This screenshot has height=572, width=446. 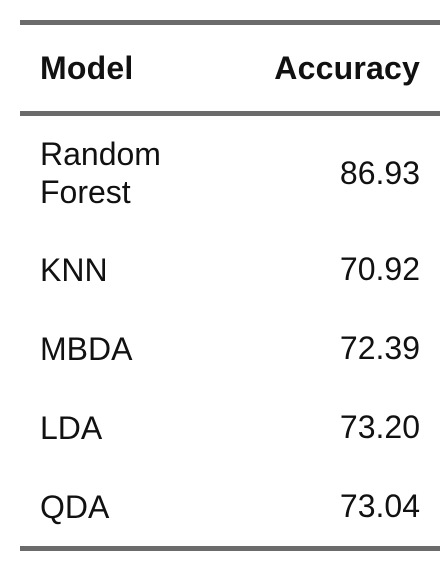 I want to click on header-accuracy: Accuracy, so click(x=347, y=67).